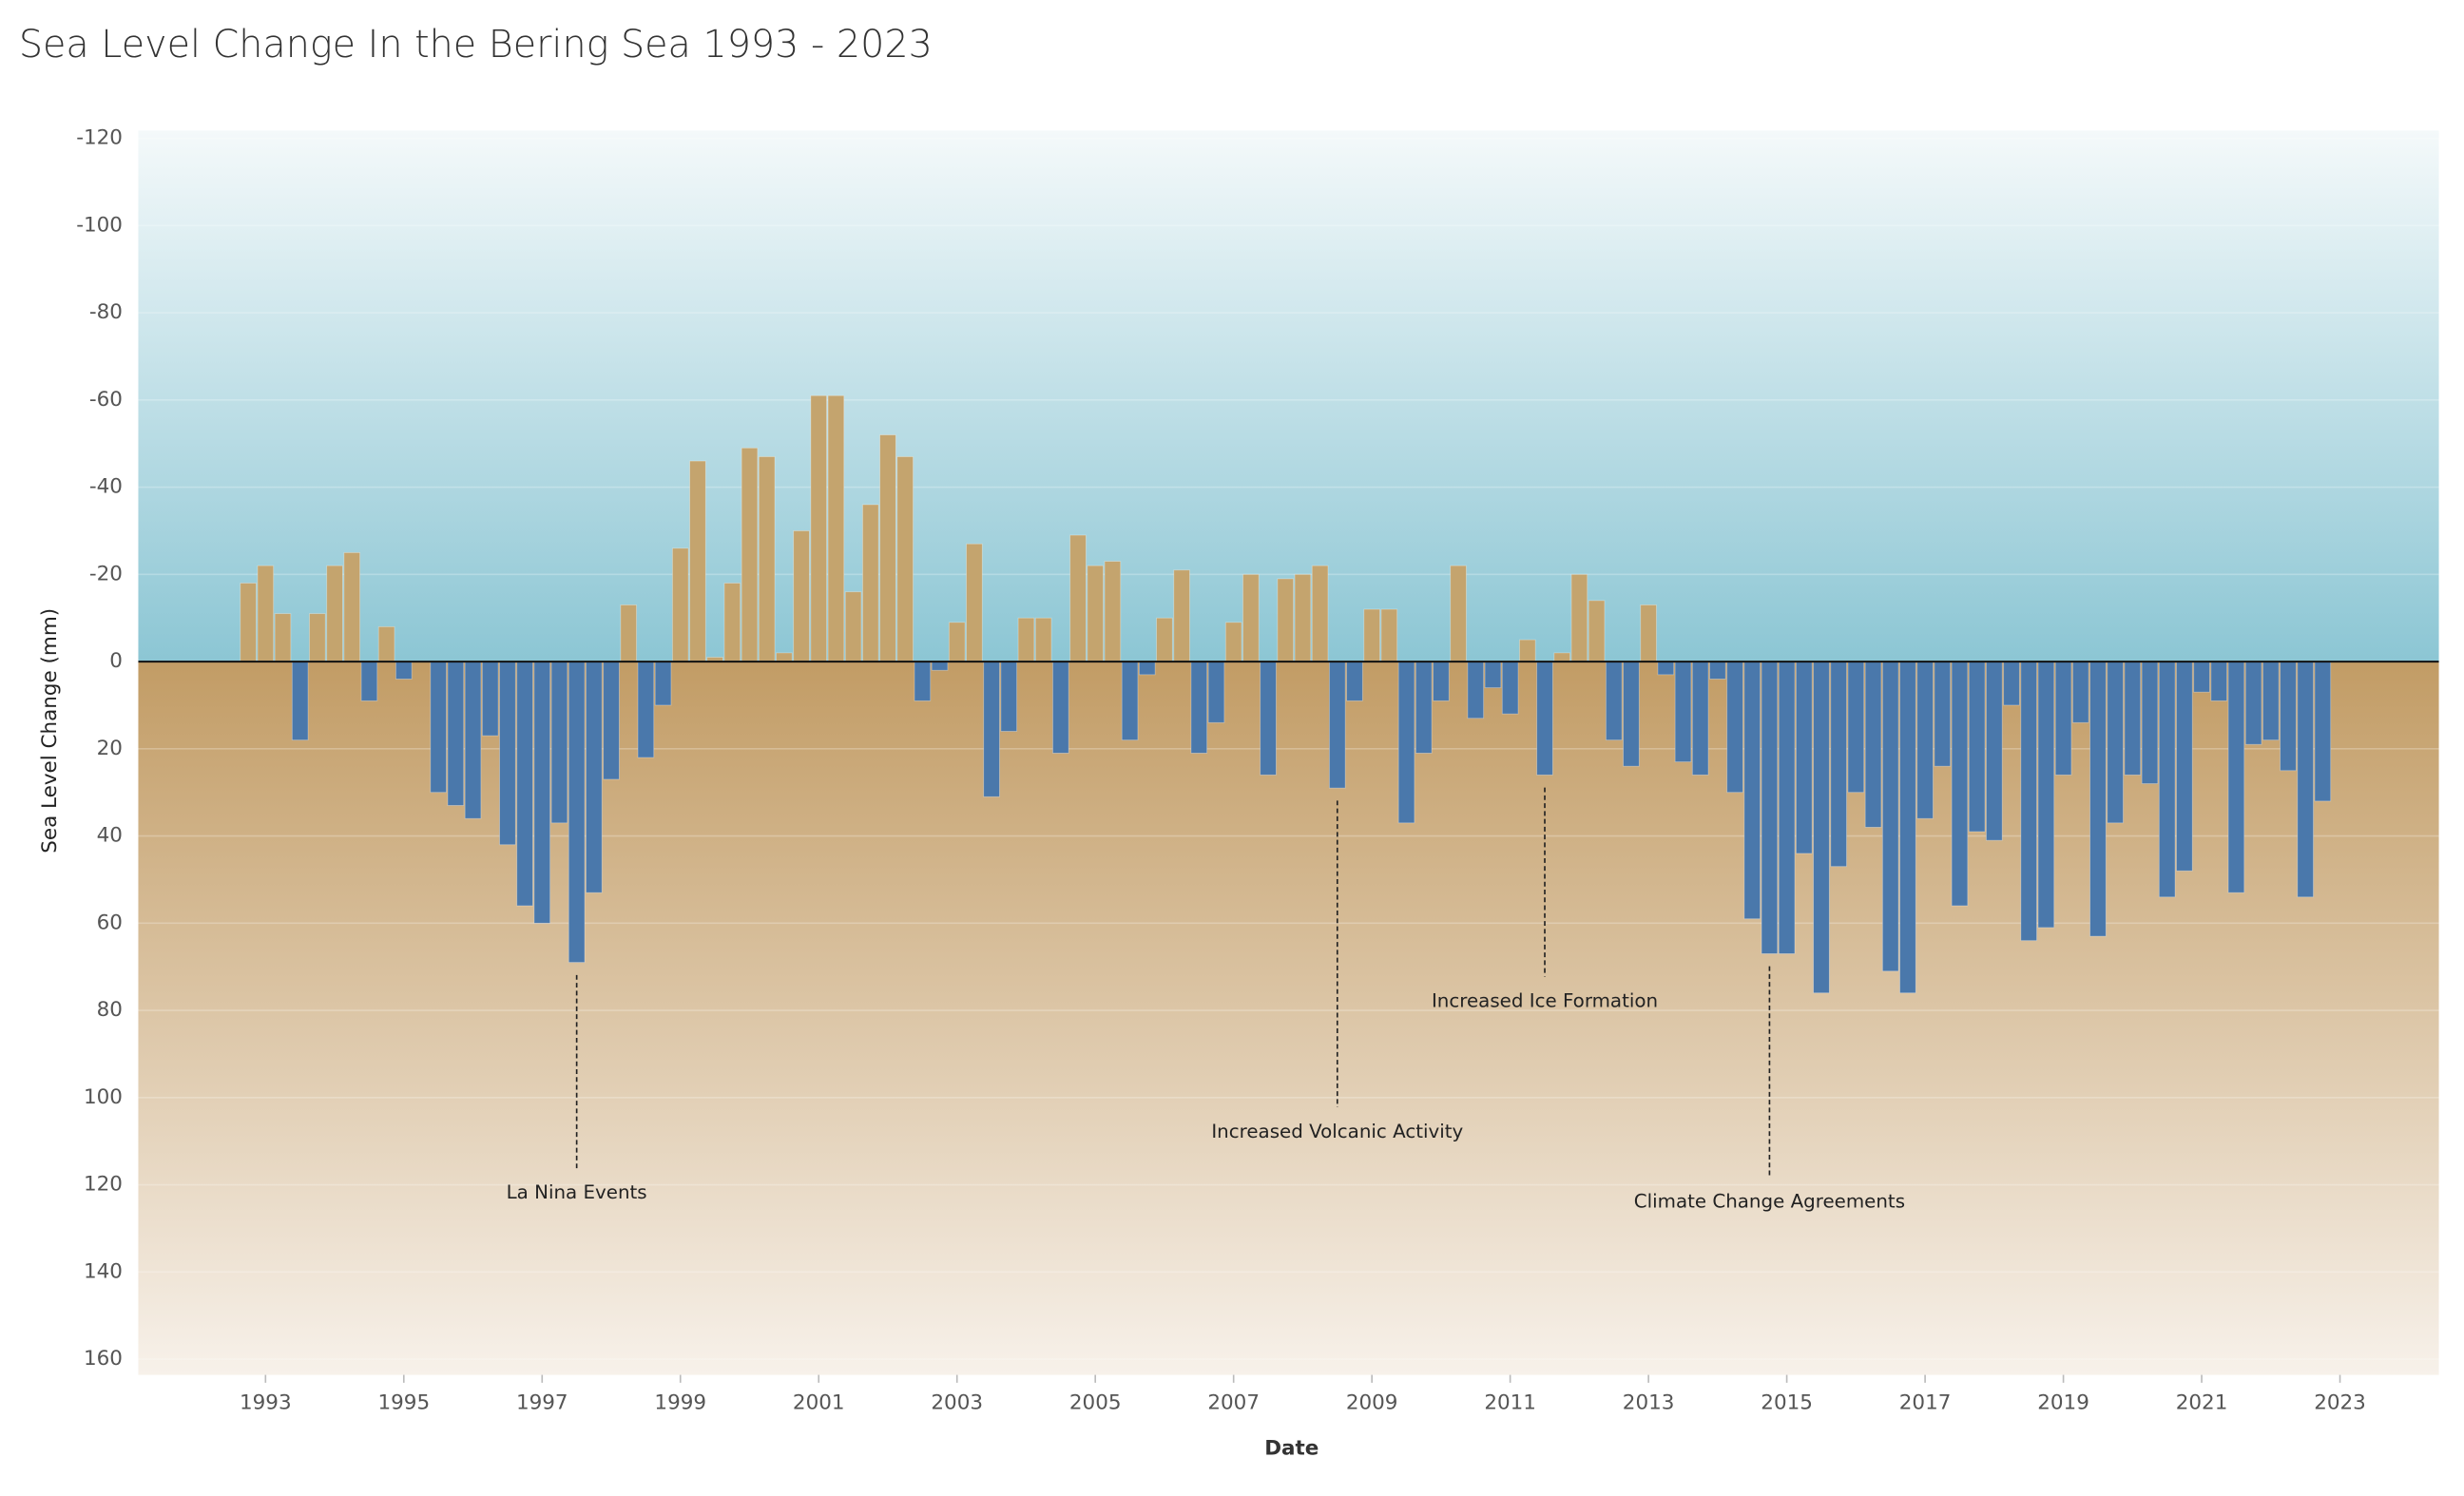 This screenshot has height=1496, width=2464. I want to click on x-tick-label: 2023, so click(2340, 1403).